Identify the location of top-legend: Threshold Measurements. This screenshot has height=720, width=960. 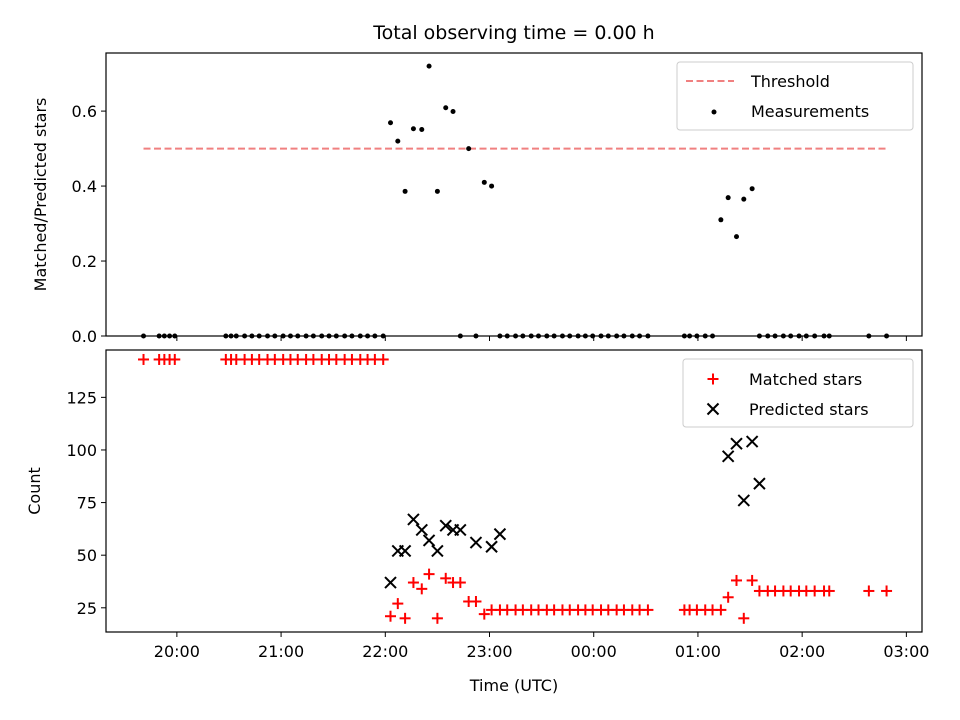
(795, 96).